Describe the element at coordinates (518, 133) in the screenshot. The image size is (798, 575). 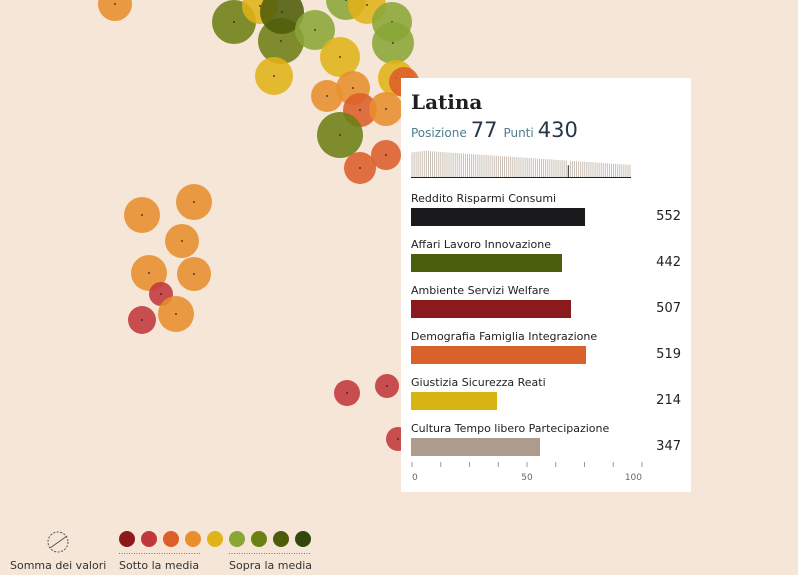
I see `points-label: Punti` at that location.